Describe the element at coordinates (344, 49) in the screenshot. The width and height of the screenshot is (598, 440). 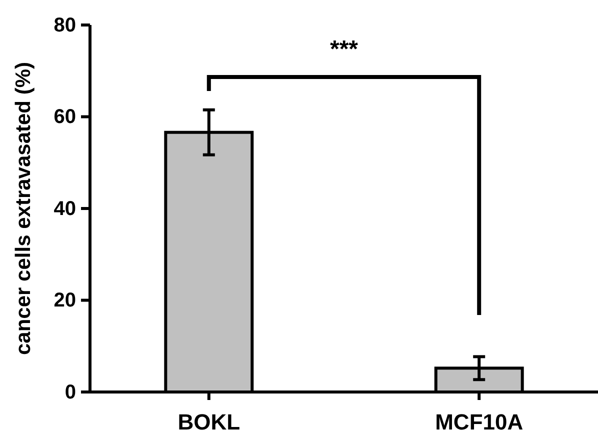
I see `annotation: ***` at that location.